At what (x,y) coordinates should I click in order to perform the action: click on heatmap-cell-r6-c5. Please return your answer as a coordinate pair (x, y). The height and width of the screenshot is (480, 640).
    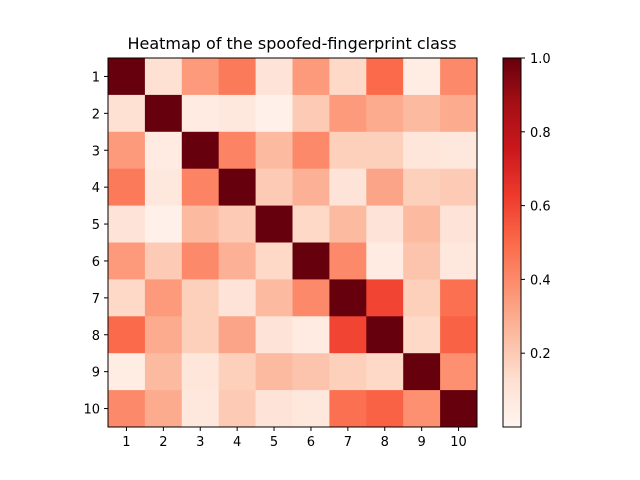
    Looking at the image, I should click on (274, 261).